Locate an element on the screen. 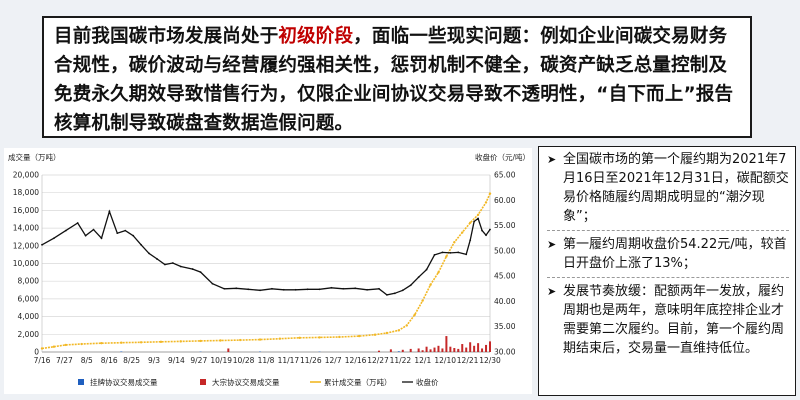  x-tick-label: 7/16 is located at coordinates (42, 360).